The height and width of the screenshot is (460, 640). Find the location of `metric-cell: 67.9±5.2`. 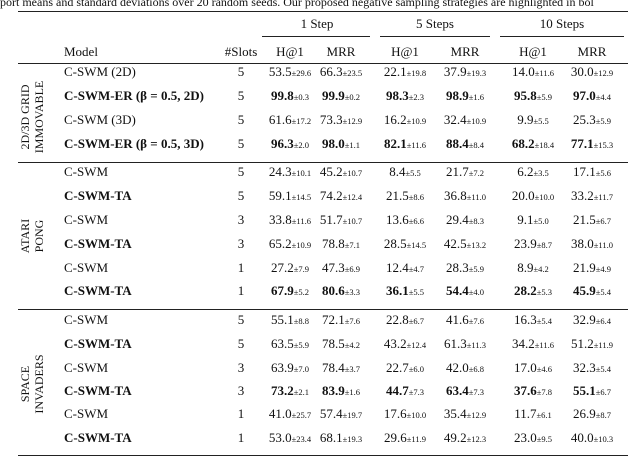

metric-cell: 67.9±5.2 is located at coordinates (290, 291).